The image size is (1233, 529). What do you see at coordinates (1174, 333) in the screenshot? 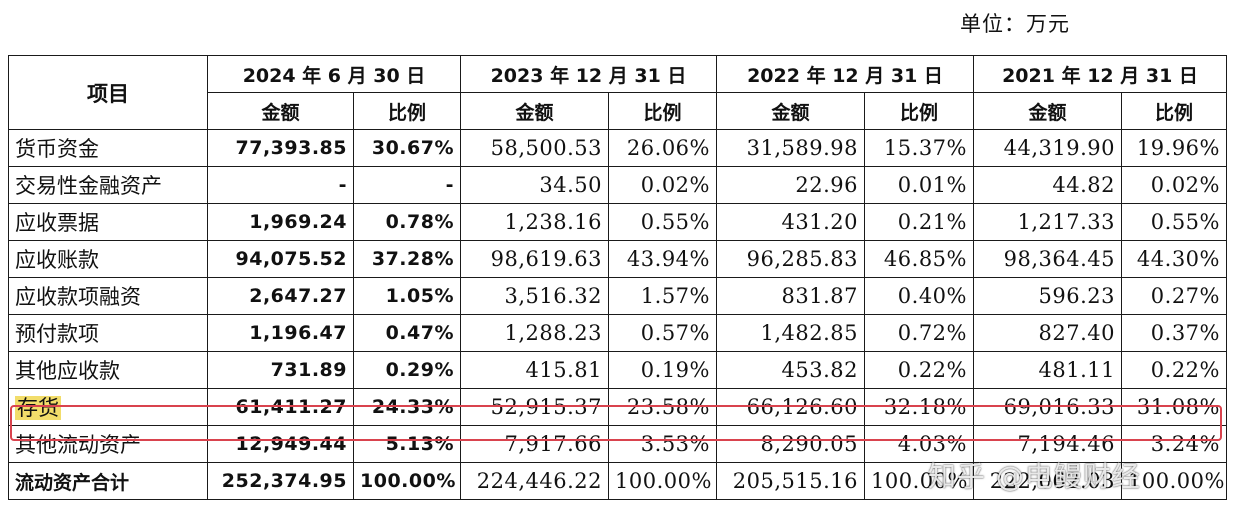
I see `ratio-cell: 0.37%` at bounding box center [1174, 333].